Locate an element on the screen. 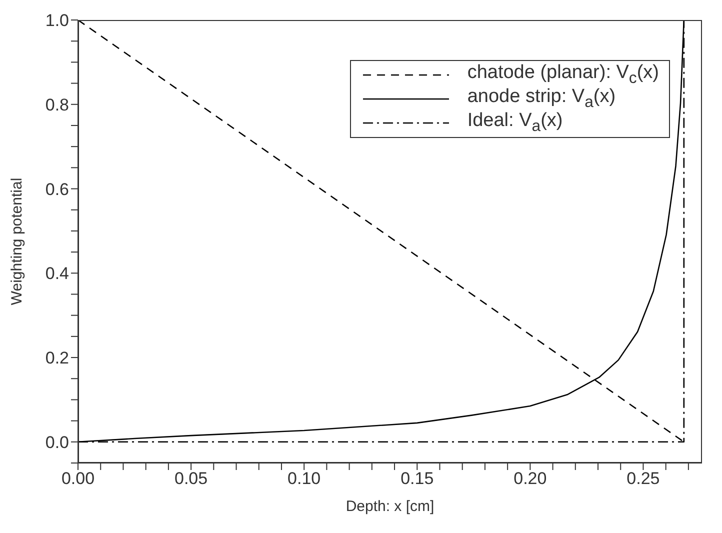  y-tick-label: 1.0 is located at coordinates (57, 20).